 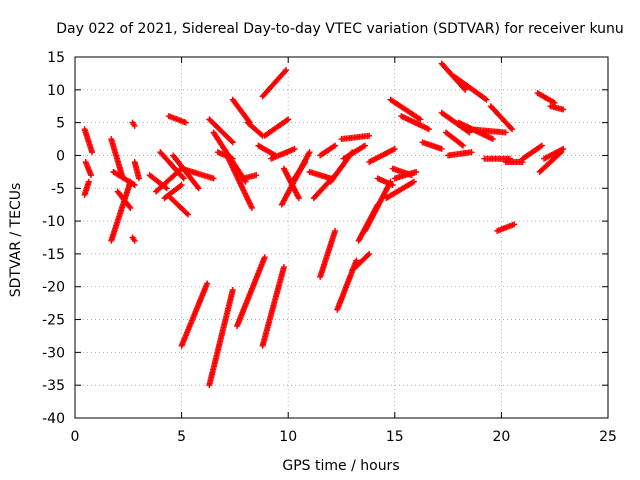 What do you see at coordinates (53, 321) in the screenshot?
I see `y-tick-label: -25` at bounding box center [53, 321].